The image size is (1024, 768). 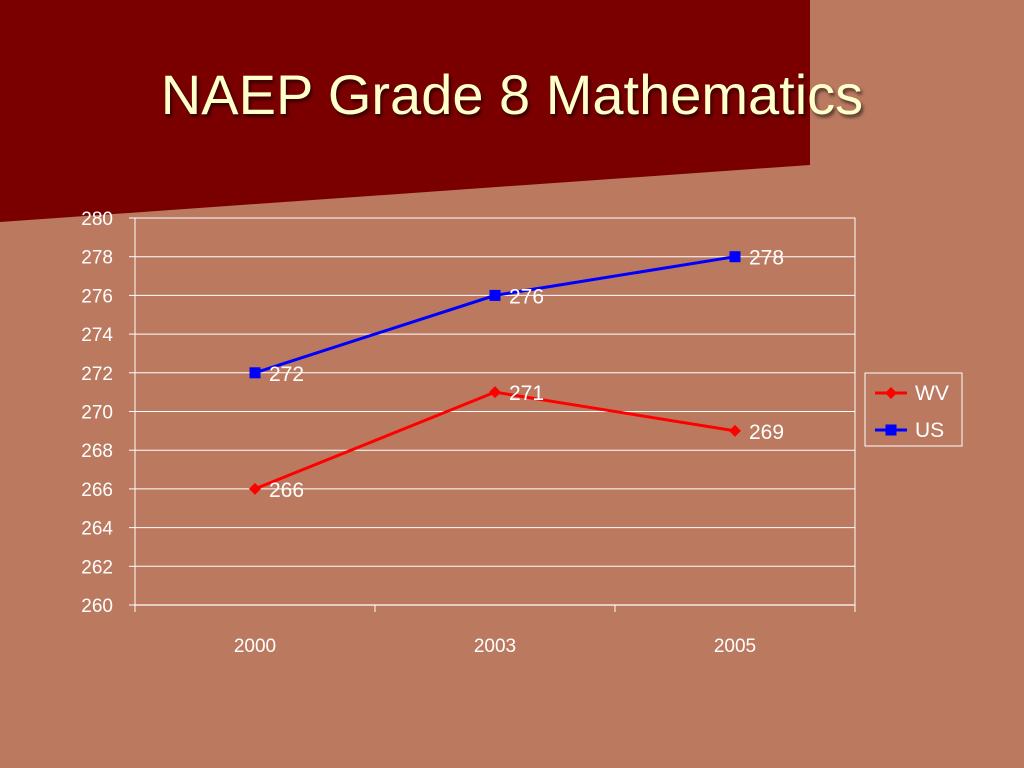 What do you see at coordinates (97, 490) in the screenshot?
I see `y-tick-label: 266` at bounding box center [97, 490].